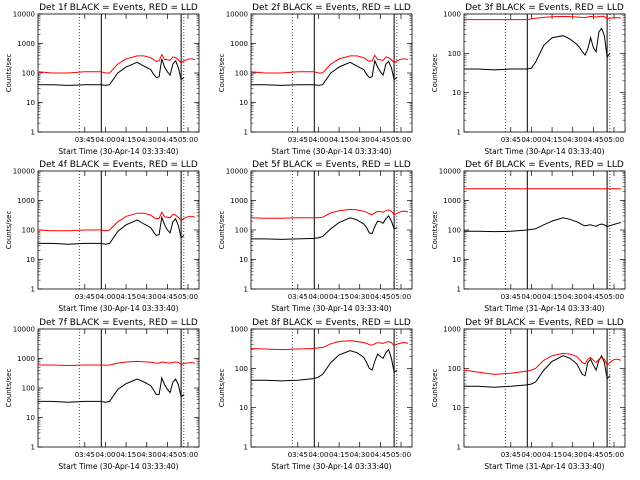  What do you see at coordinates (331, 165) in the screenshot?
I see `chart-title: Det 5f BLACK = Events, RED = LLD` at bounding box center [331, 165].